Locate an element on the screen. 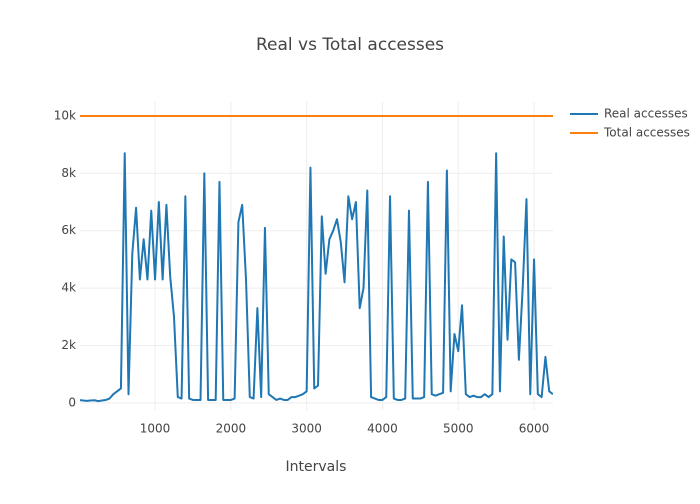 The height and width of the screenshot is (504, 700). y-tick-label: 0 is located at coordinates (72, 402).